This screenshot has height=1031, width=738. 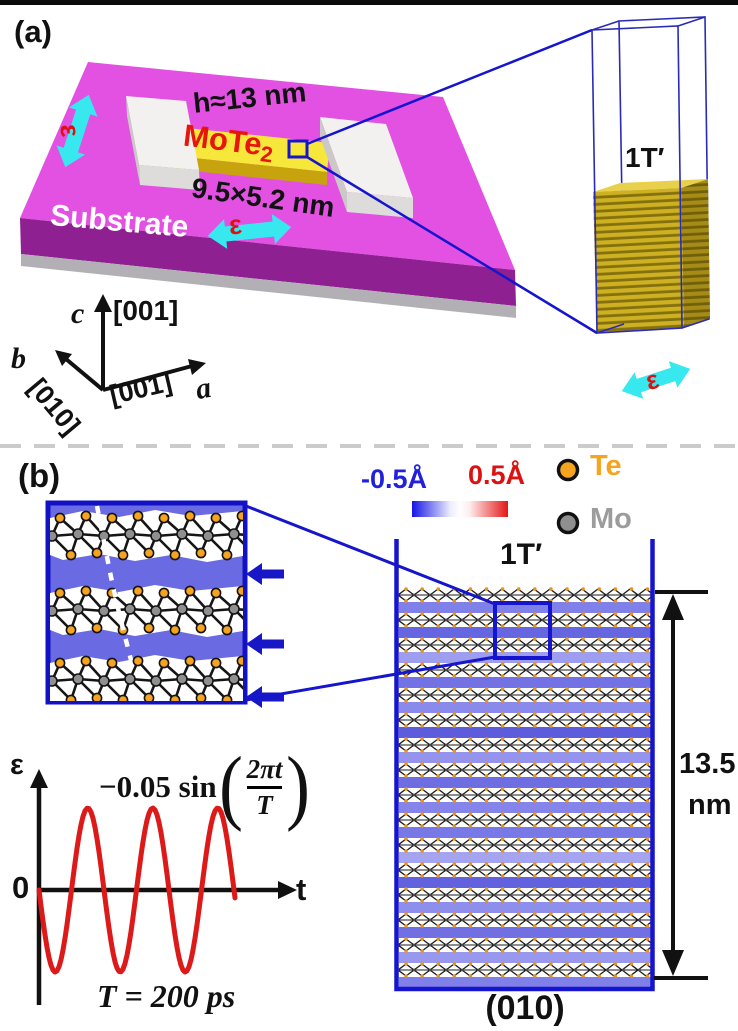 I want to click on strain-arrow-box-icon, so click(x=656, y=380).